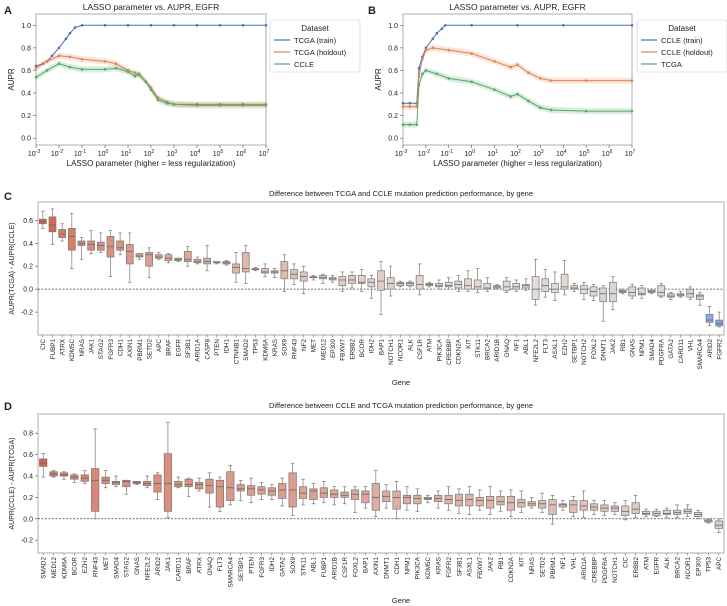 The width and height of the screenshot is (727, 606). Describe the element at coordinates (209, 490) in the screenshot. I see `gene-box-gnaq` at that location.